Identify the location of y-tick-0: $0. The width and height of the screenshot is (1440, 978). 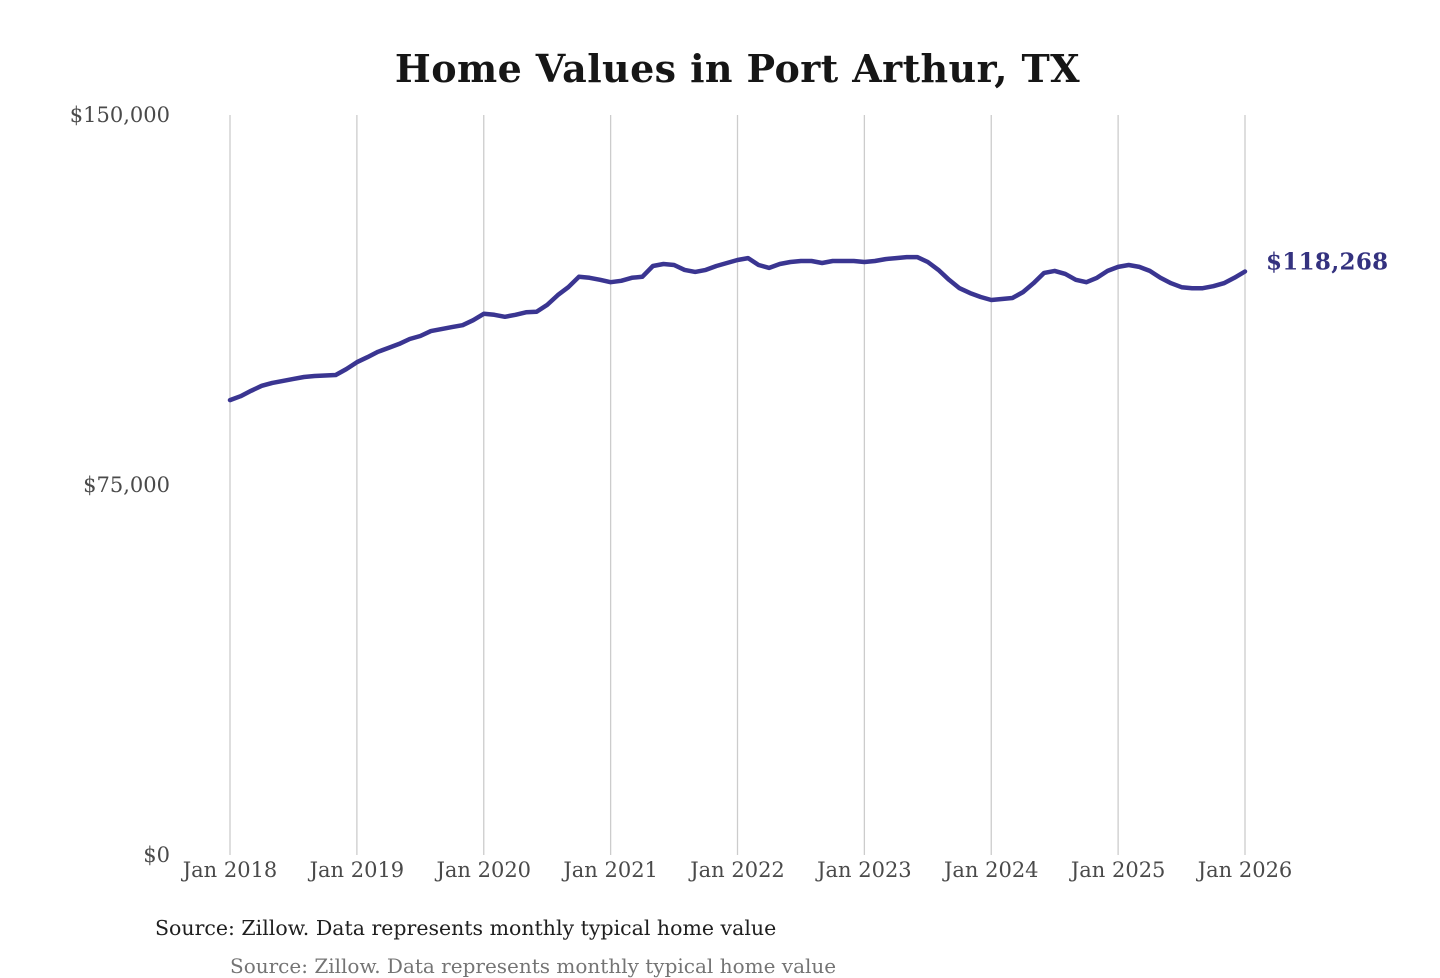
(156, 855).